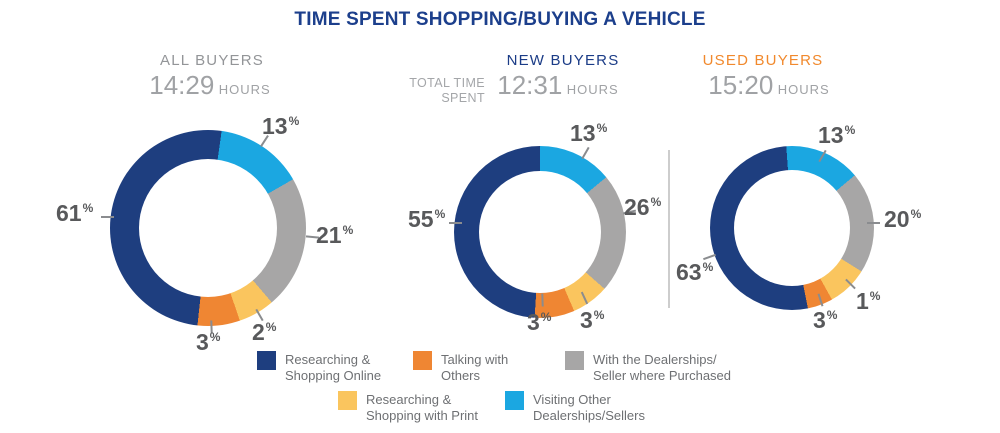 The image size is (1000, 433). What do you see at coordinates (447, 90) in the screenshot?
I see `total-time-spent-label: TOTAL TIME SPENT` at bounding box center [447, 90].